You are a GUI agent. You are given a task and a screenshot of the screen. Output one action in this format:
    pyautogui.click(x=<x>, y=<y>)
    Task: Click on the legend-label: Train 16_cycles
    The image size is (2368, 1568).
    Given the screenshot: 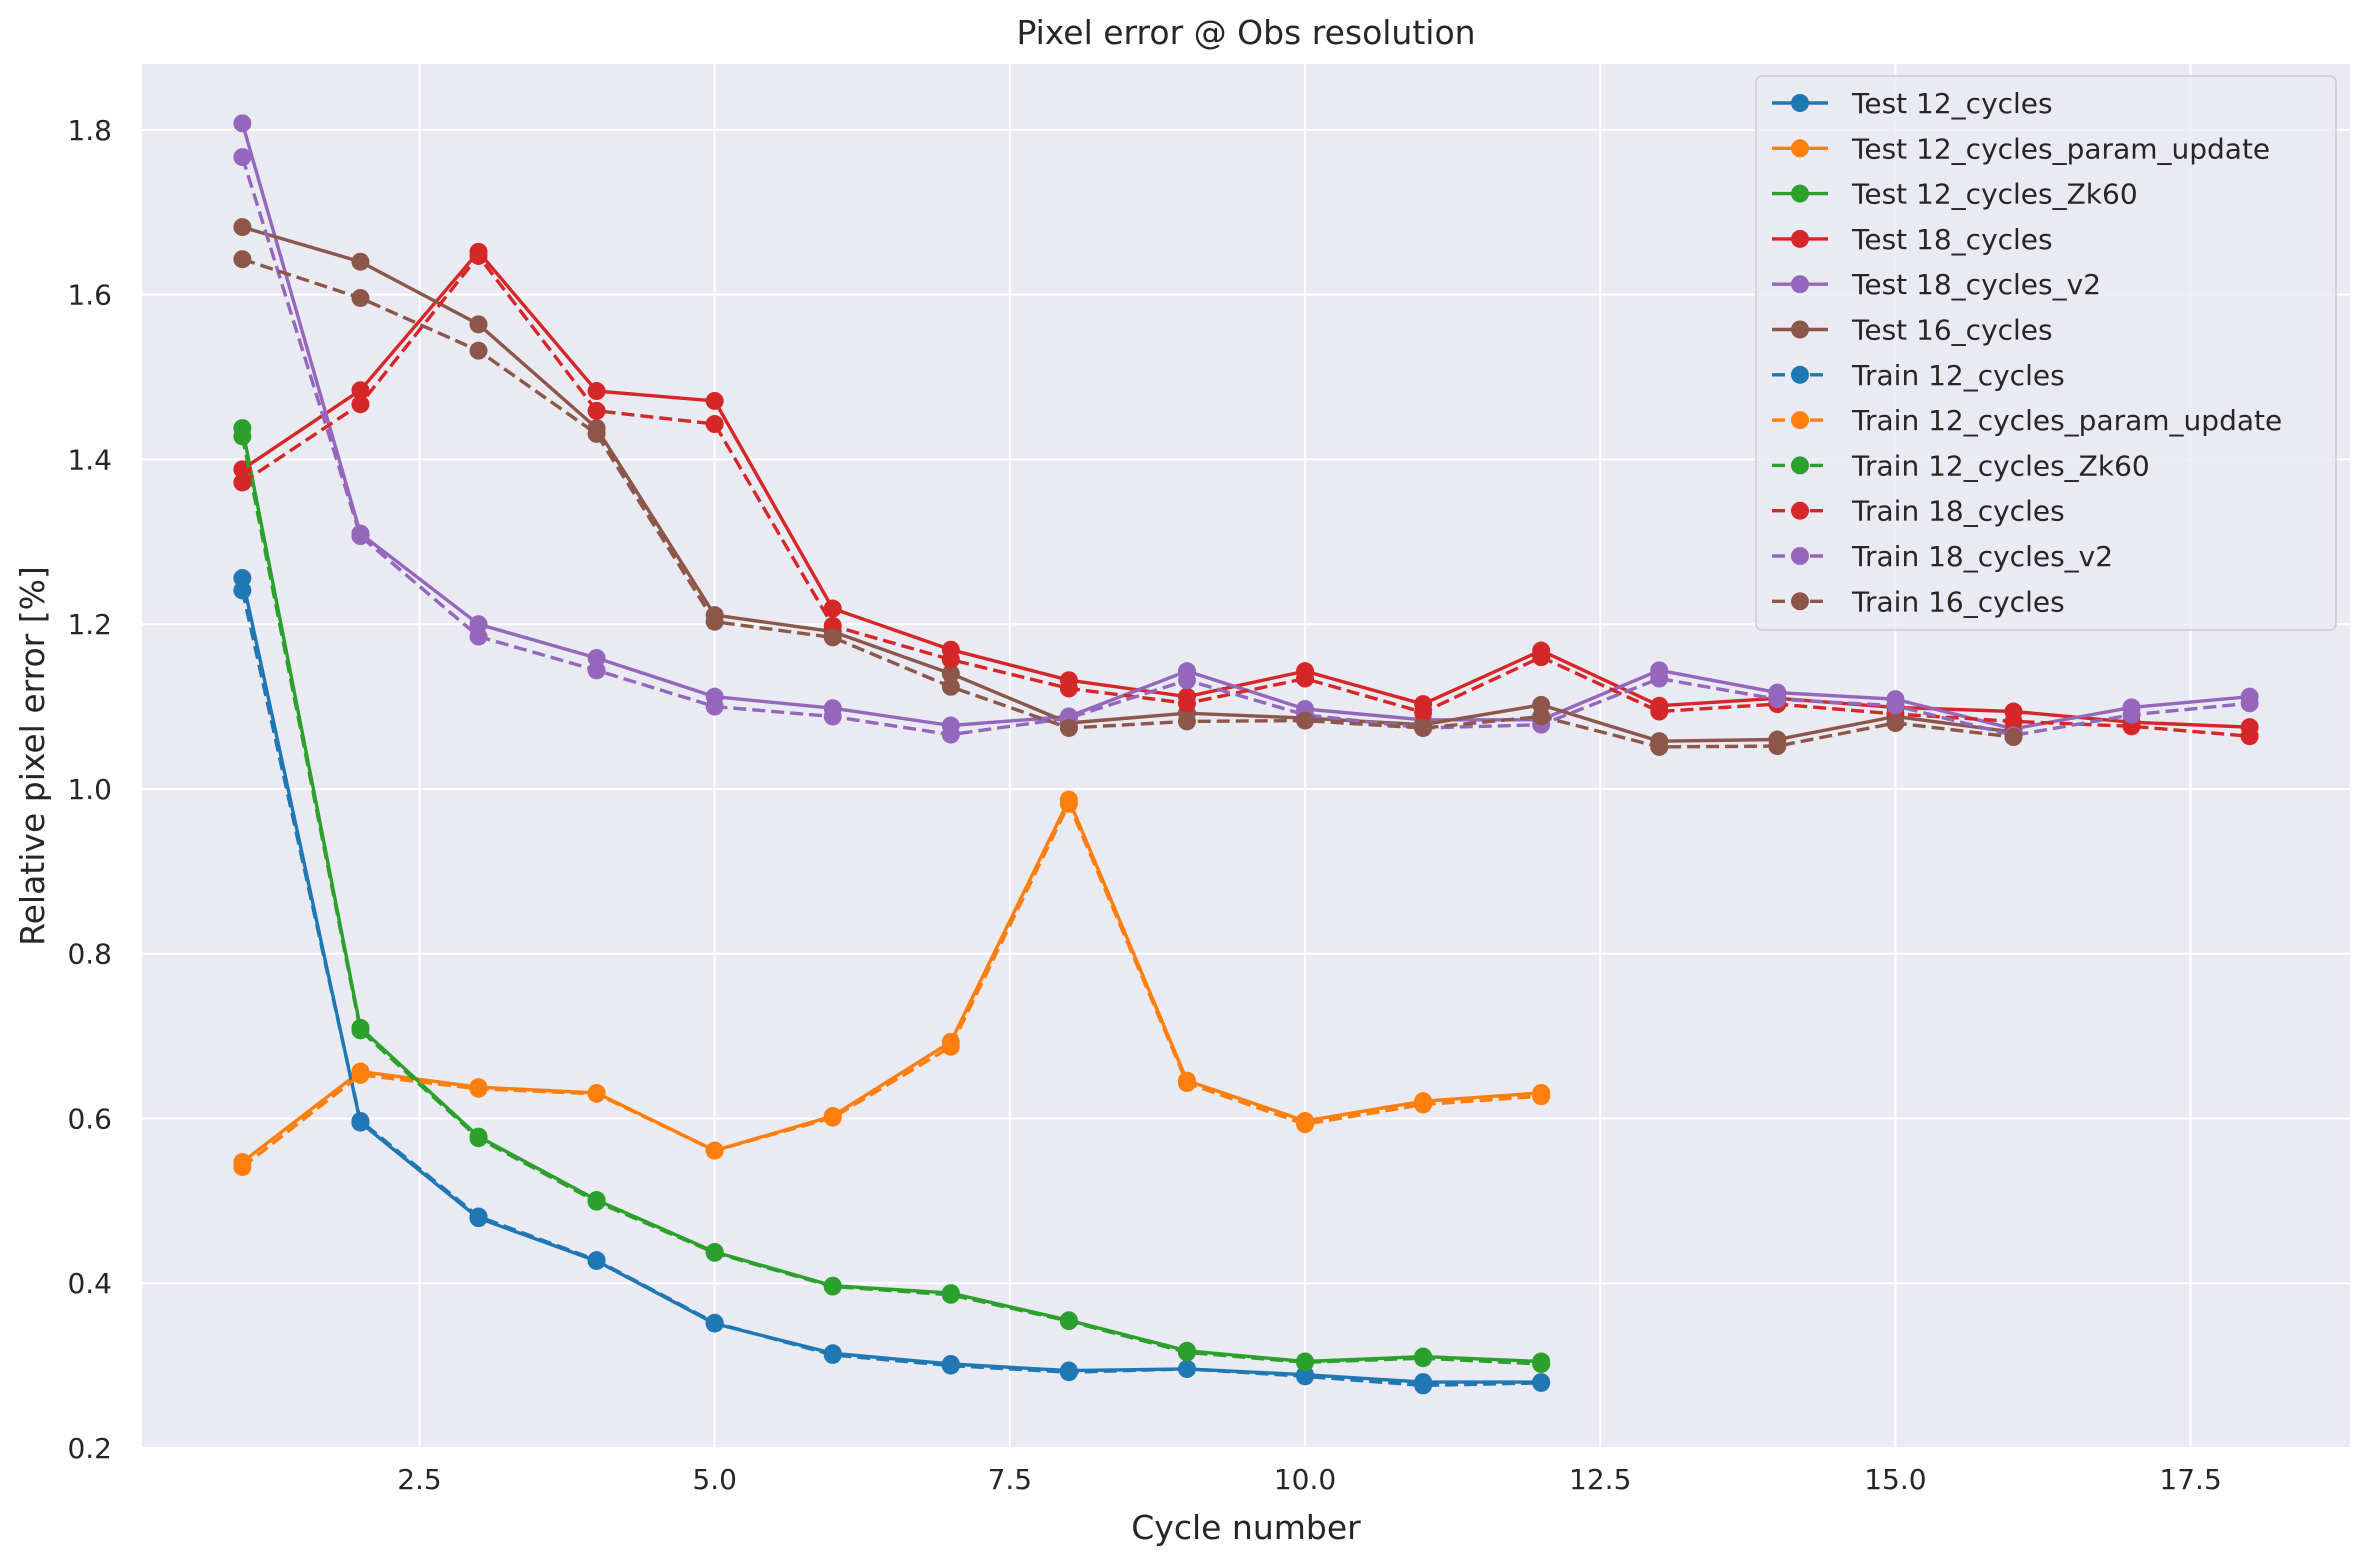 What is the action you would take?
    pyautogui.click(x=1958, y=601)
    